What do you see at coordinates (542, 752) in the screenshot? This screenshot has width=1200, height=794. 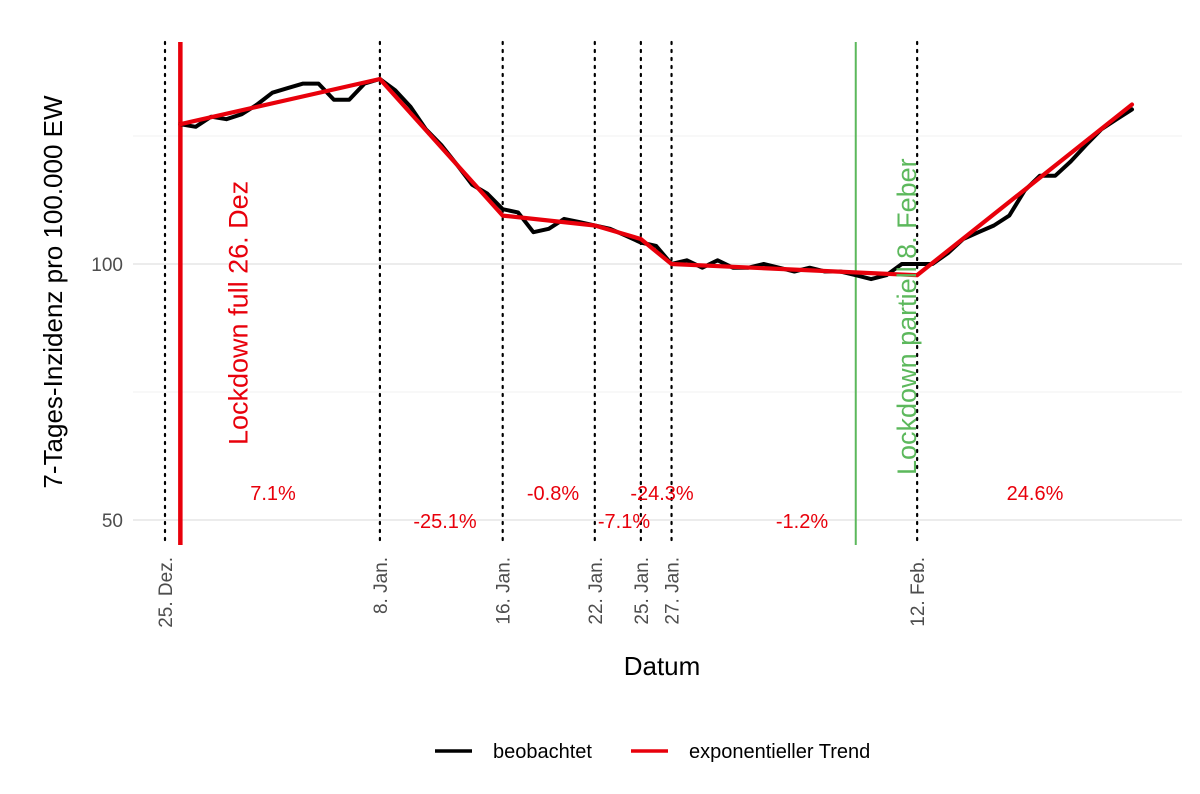 I see `legend-label-beobachtet: beobachtet` at bounding box center [542, 752].